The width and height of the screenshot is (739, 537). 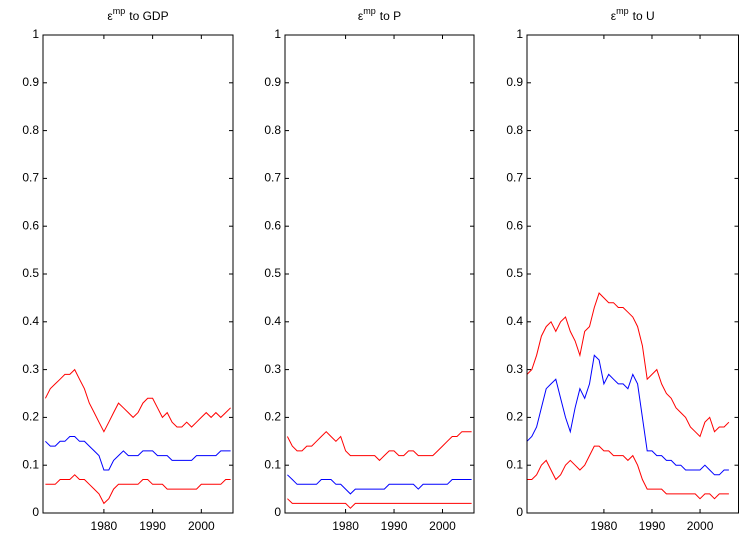 I want to click on chart-title: εmp to GDP, so click(x=137, y=14).